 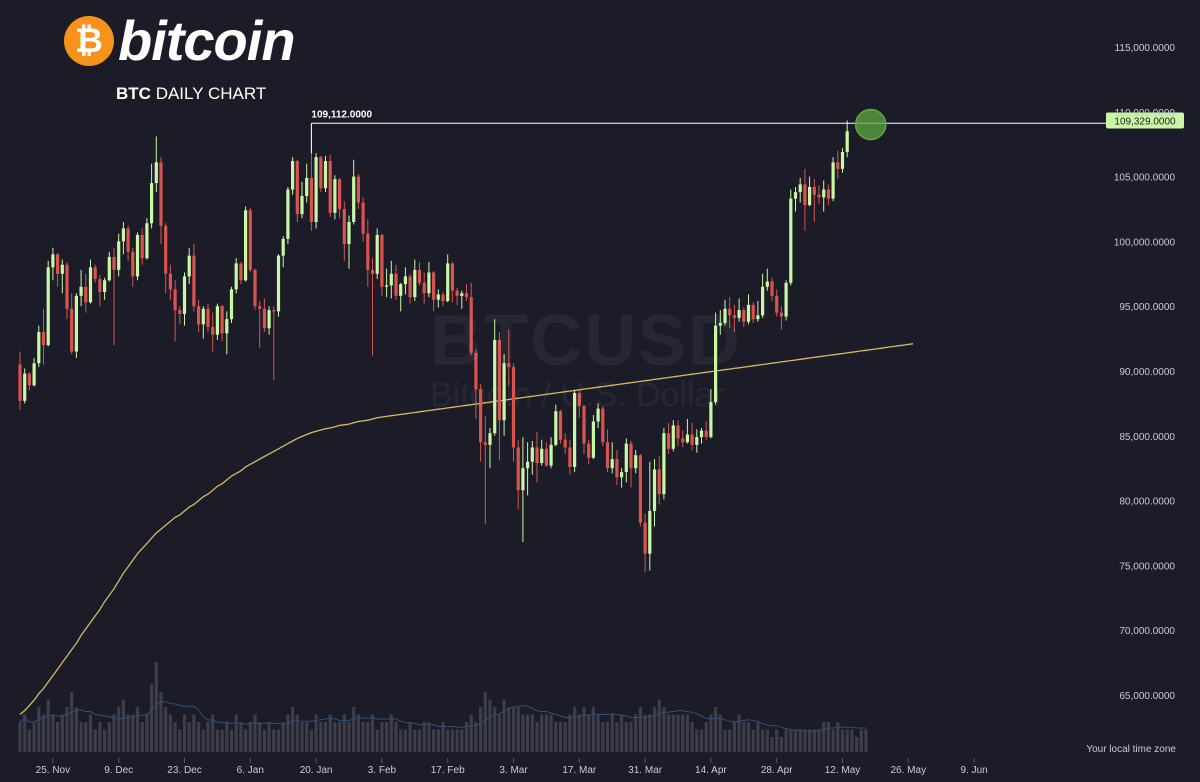 What do you see at coordinates (645, 770) in the screenshot?
I see `x-tick-label: 31. Mar` at bounding box center [645, 770].